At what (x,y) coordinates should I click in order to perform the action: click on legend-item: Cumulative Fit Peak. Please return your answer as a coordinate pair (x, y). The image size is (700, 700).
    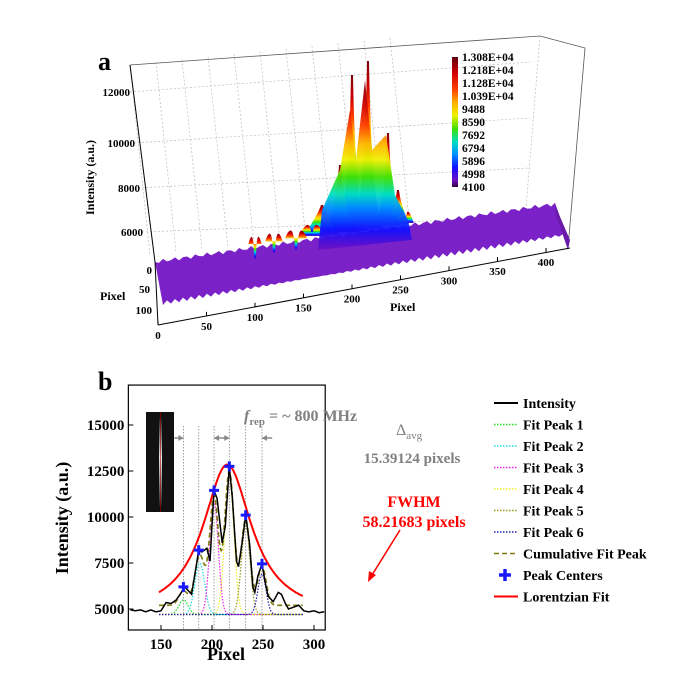
    Looking at the image, I should click on (570, 555).